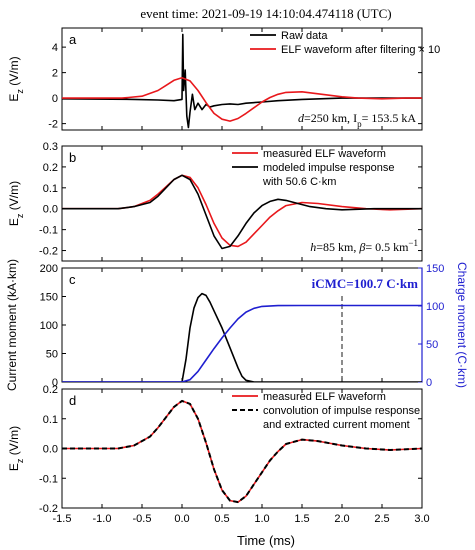  What do you see at coordinates (221, 519) in the screenshot?
I see `x-tick-label: 0.5` at bounding box center [221, 519].